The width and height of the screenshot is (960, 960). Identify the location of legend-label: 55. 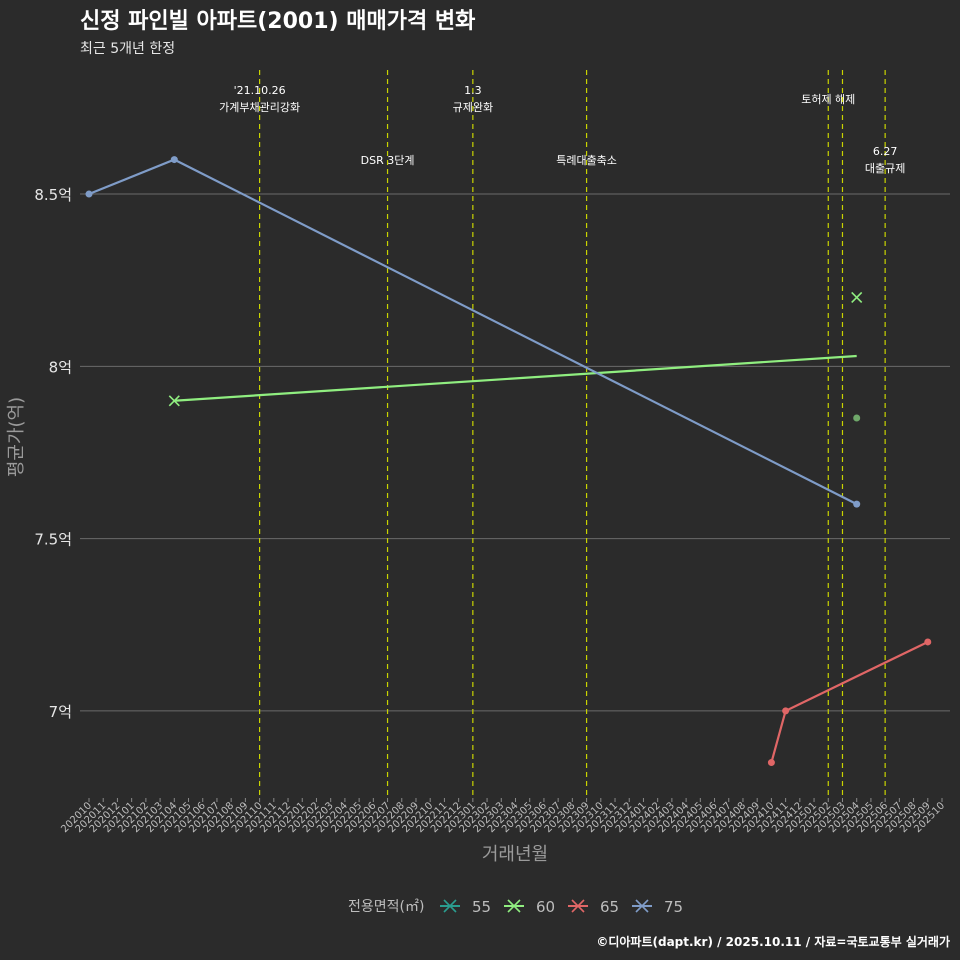
(481, 907).